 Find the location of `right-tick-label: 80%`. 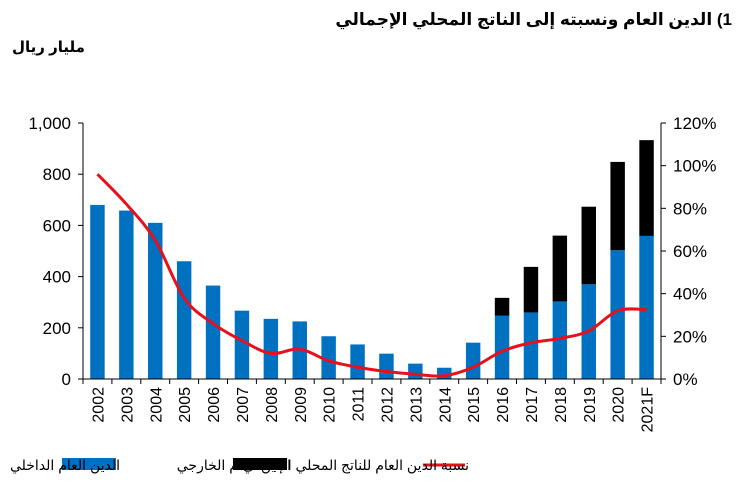

right-tick-label: 80% is located at coordinates (690, 208).